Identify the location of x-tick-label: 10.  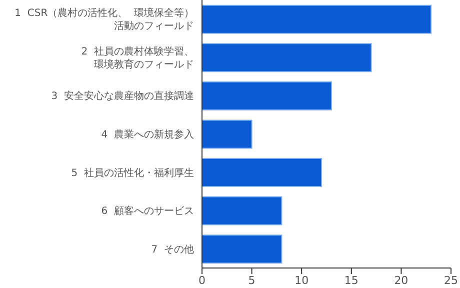
(301, 280).